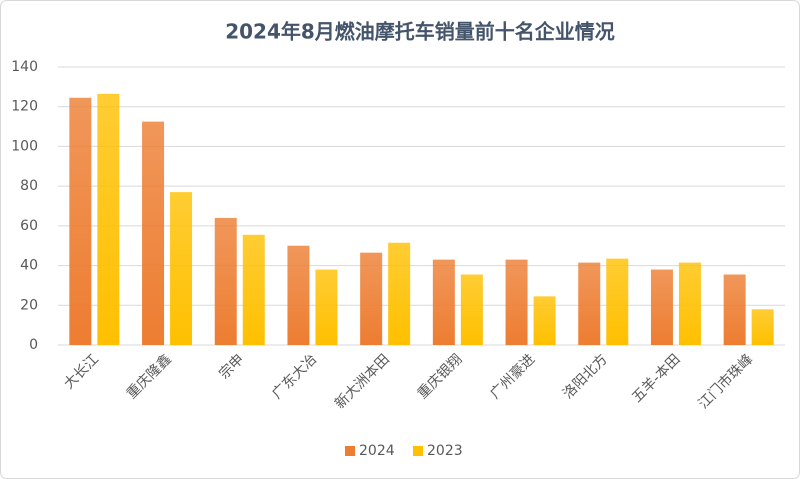 This screenshot has height=479, width=800. I want to click on y-tick-label: 100, so click(24, 146).